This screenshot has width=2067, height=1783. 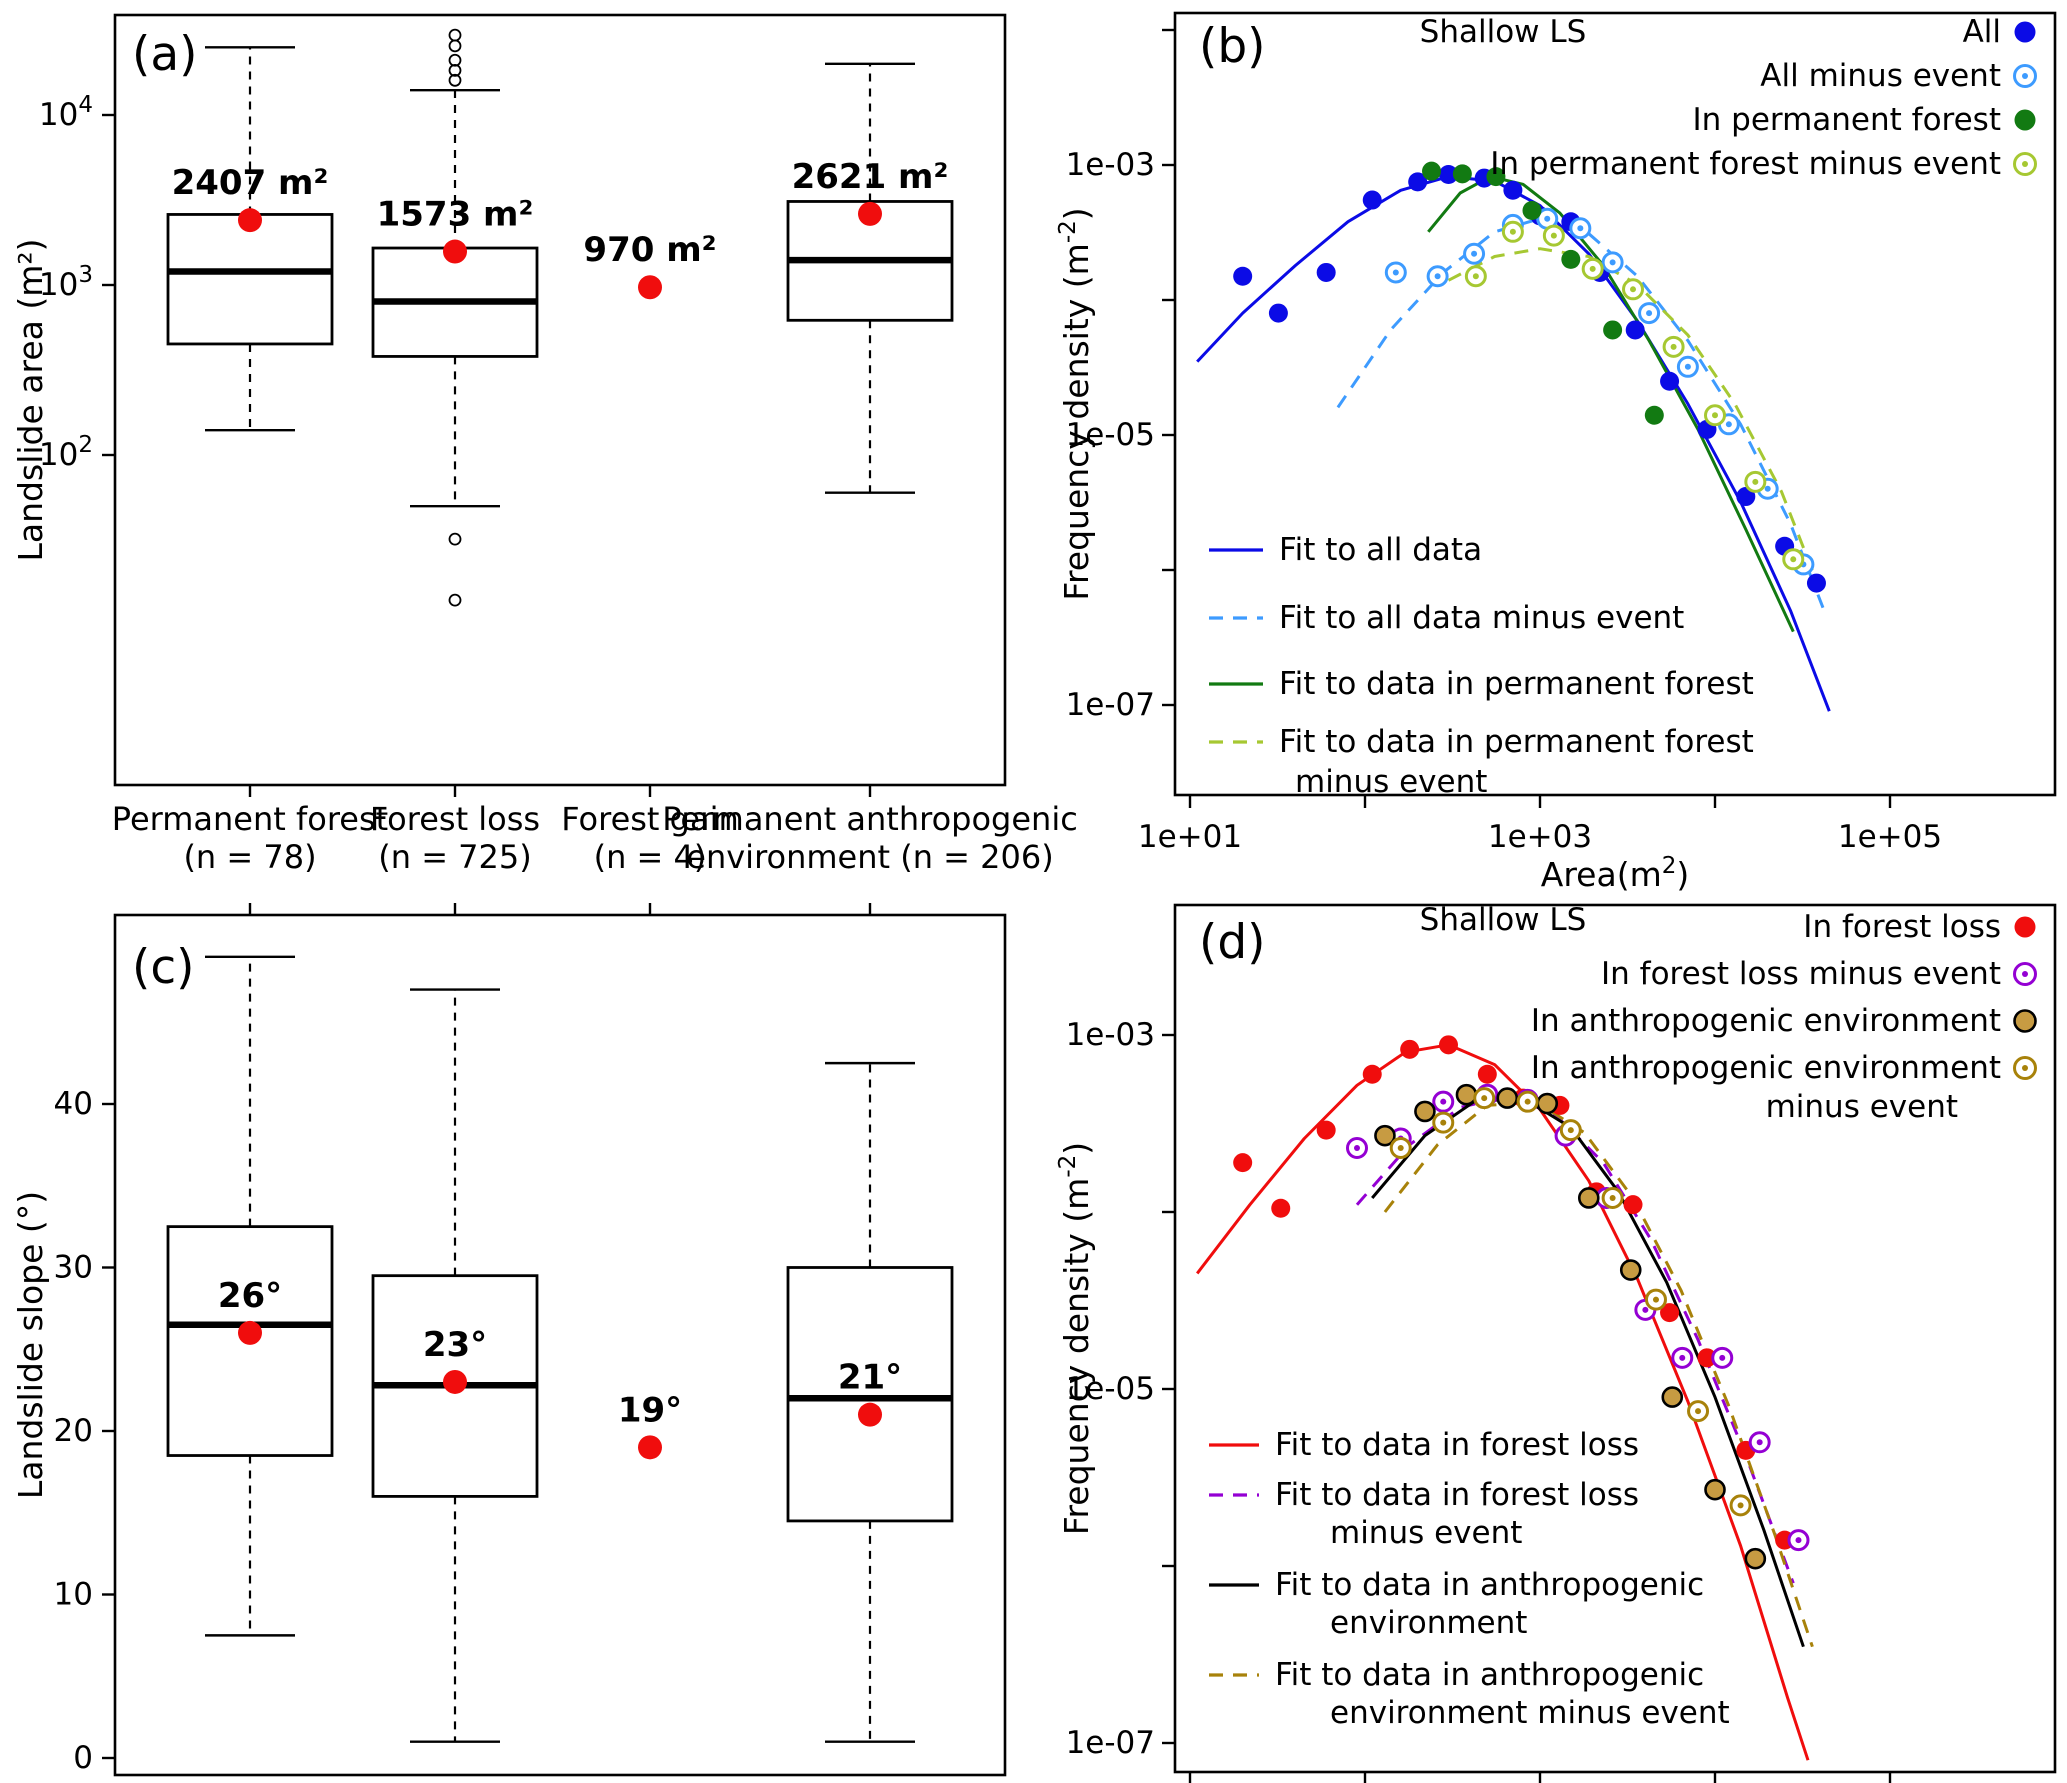 What do you see at coordinates (1428, 1623) in the screenshot?
I see `legend-label: environment` at bounding box center [1428, 1623].